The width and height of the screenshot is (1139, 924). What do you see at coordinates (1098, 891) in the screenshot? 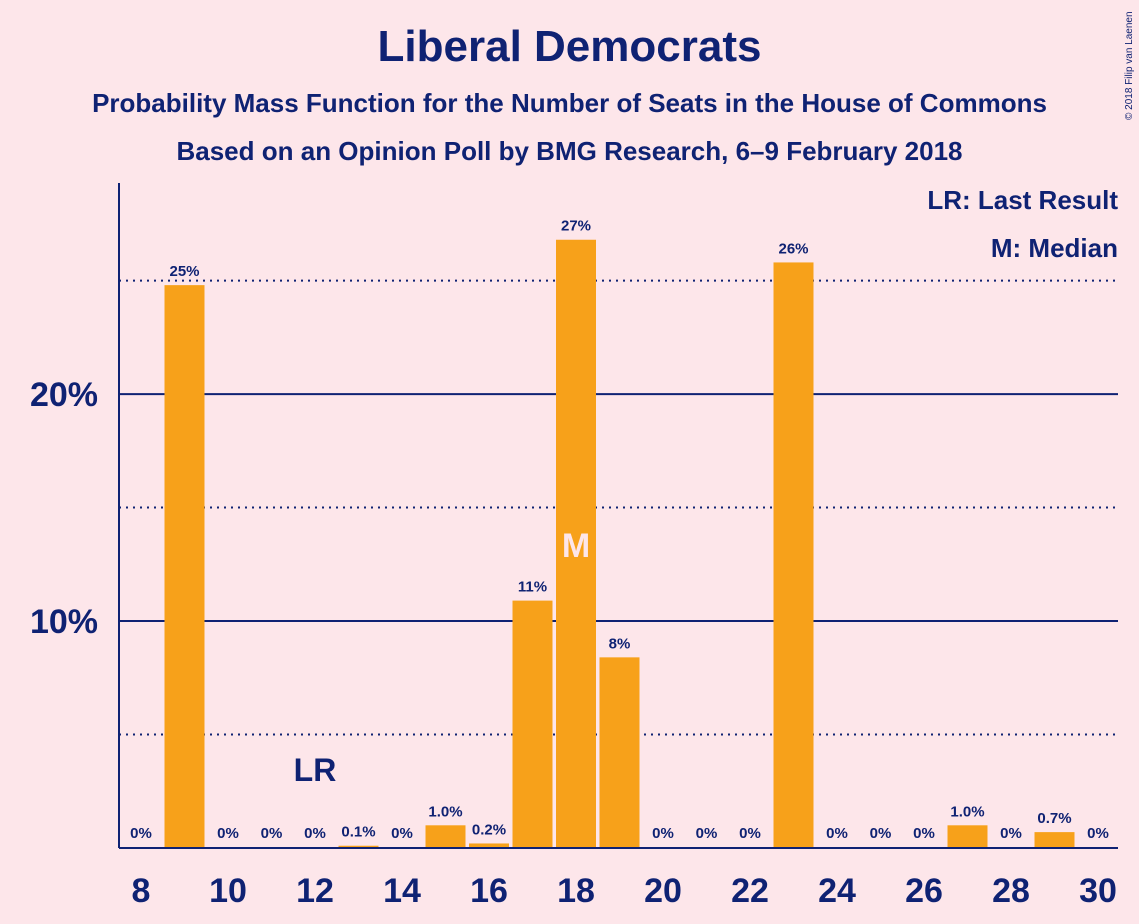
I see `x-tick-label-30: 30` at bounding box center [1098, 891].